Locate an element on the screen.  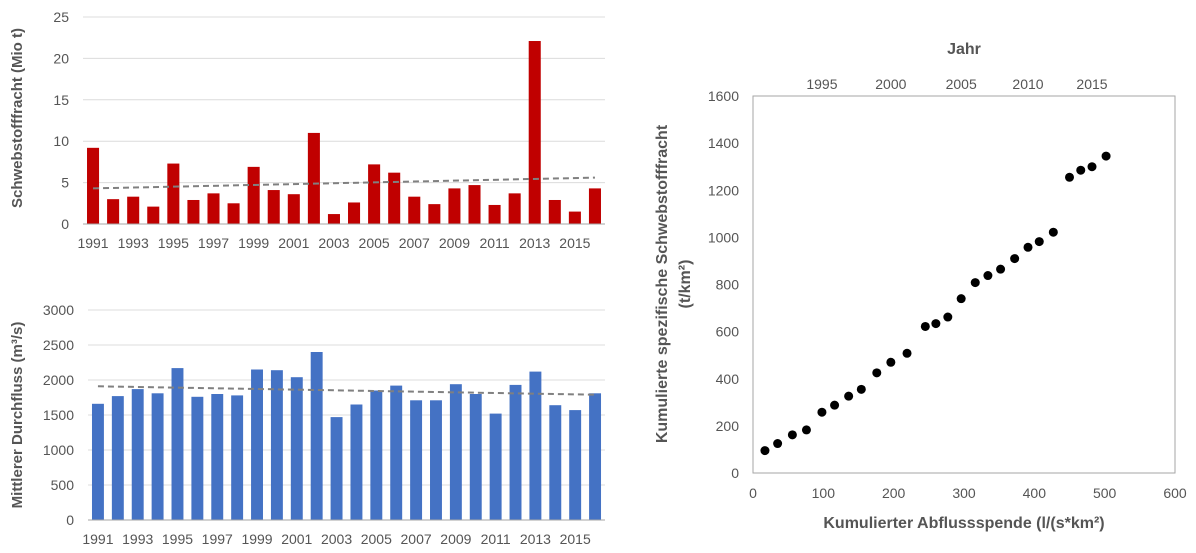
y-tick-label: 1200 is located at coordinates (723, 190).